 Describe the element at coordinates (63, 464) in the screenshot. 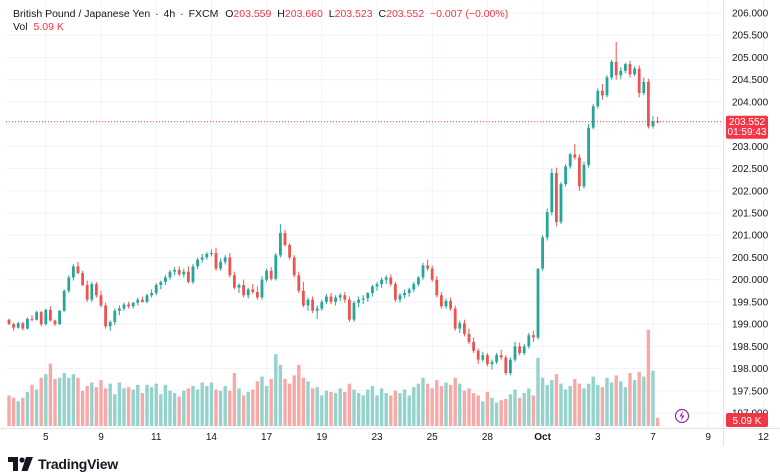

I see `tradingview-logo: TradingView` at that location.